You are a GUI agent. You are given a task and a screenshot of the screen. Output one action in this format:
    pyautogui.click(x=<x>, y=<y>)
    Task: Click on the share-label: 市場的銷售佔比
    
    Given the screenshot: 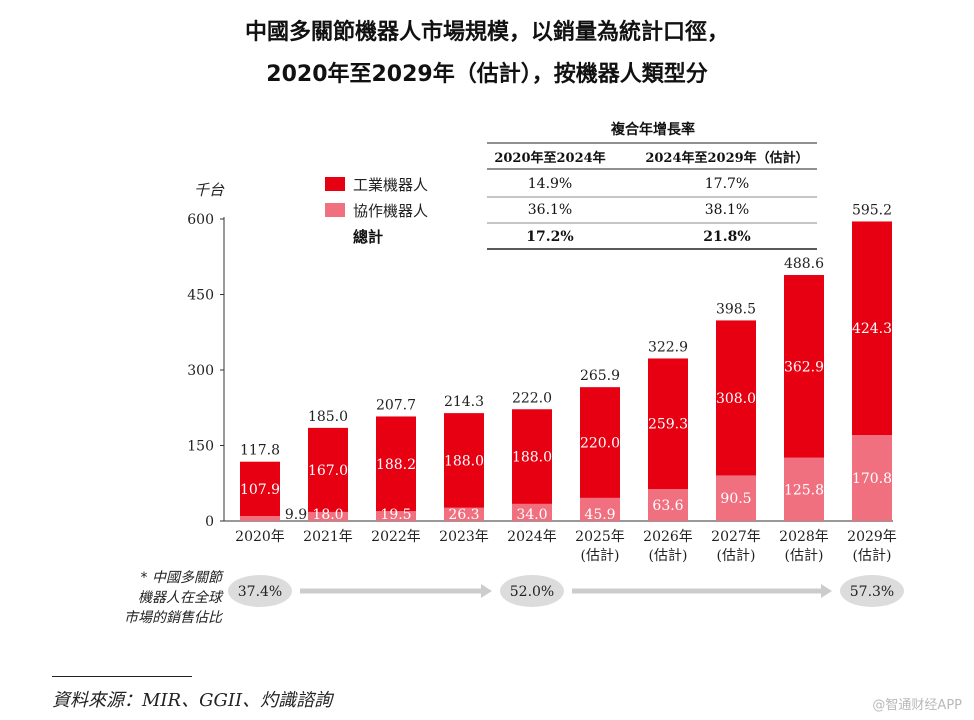 What is the action you would take?
    pyautogui.click(x=174, y=618)
    